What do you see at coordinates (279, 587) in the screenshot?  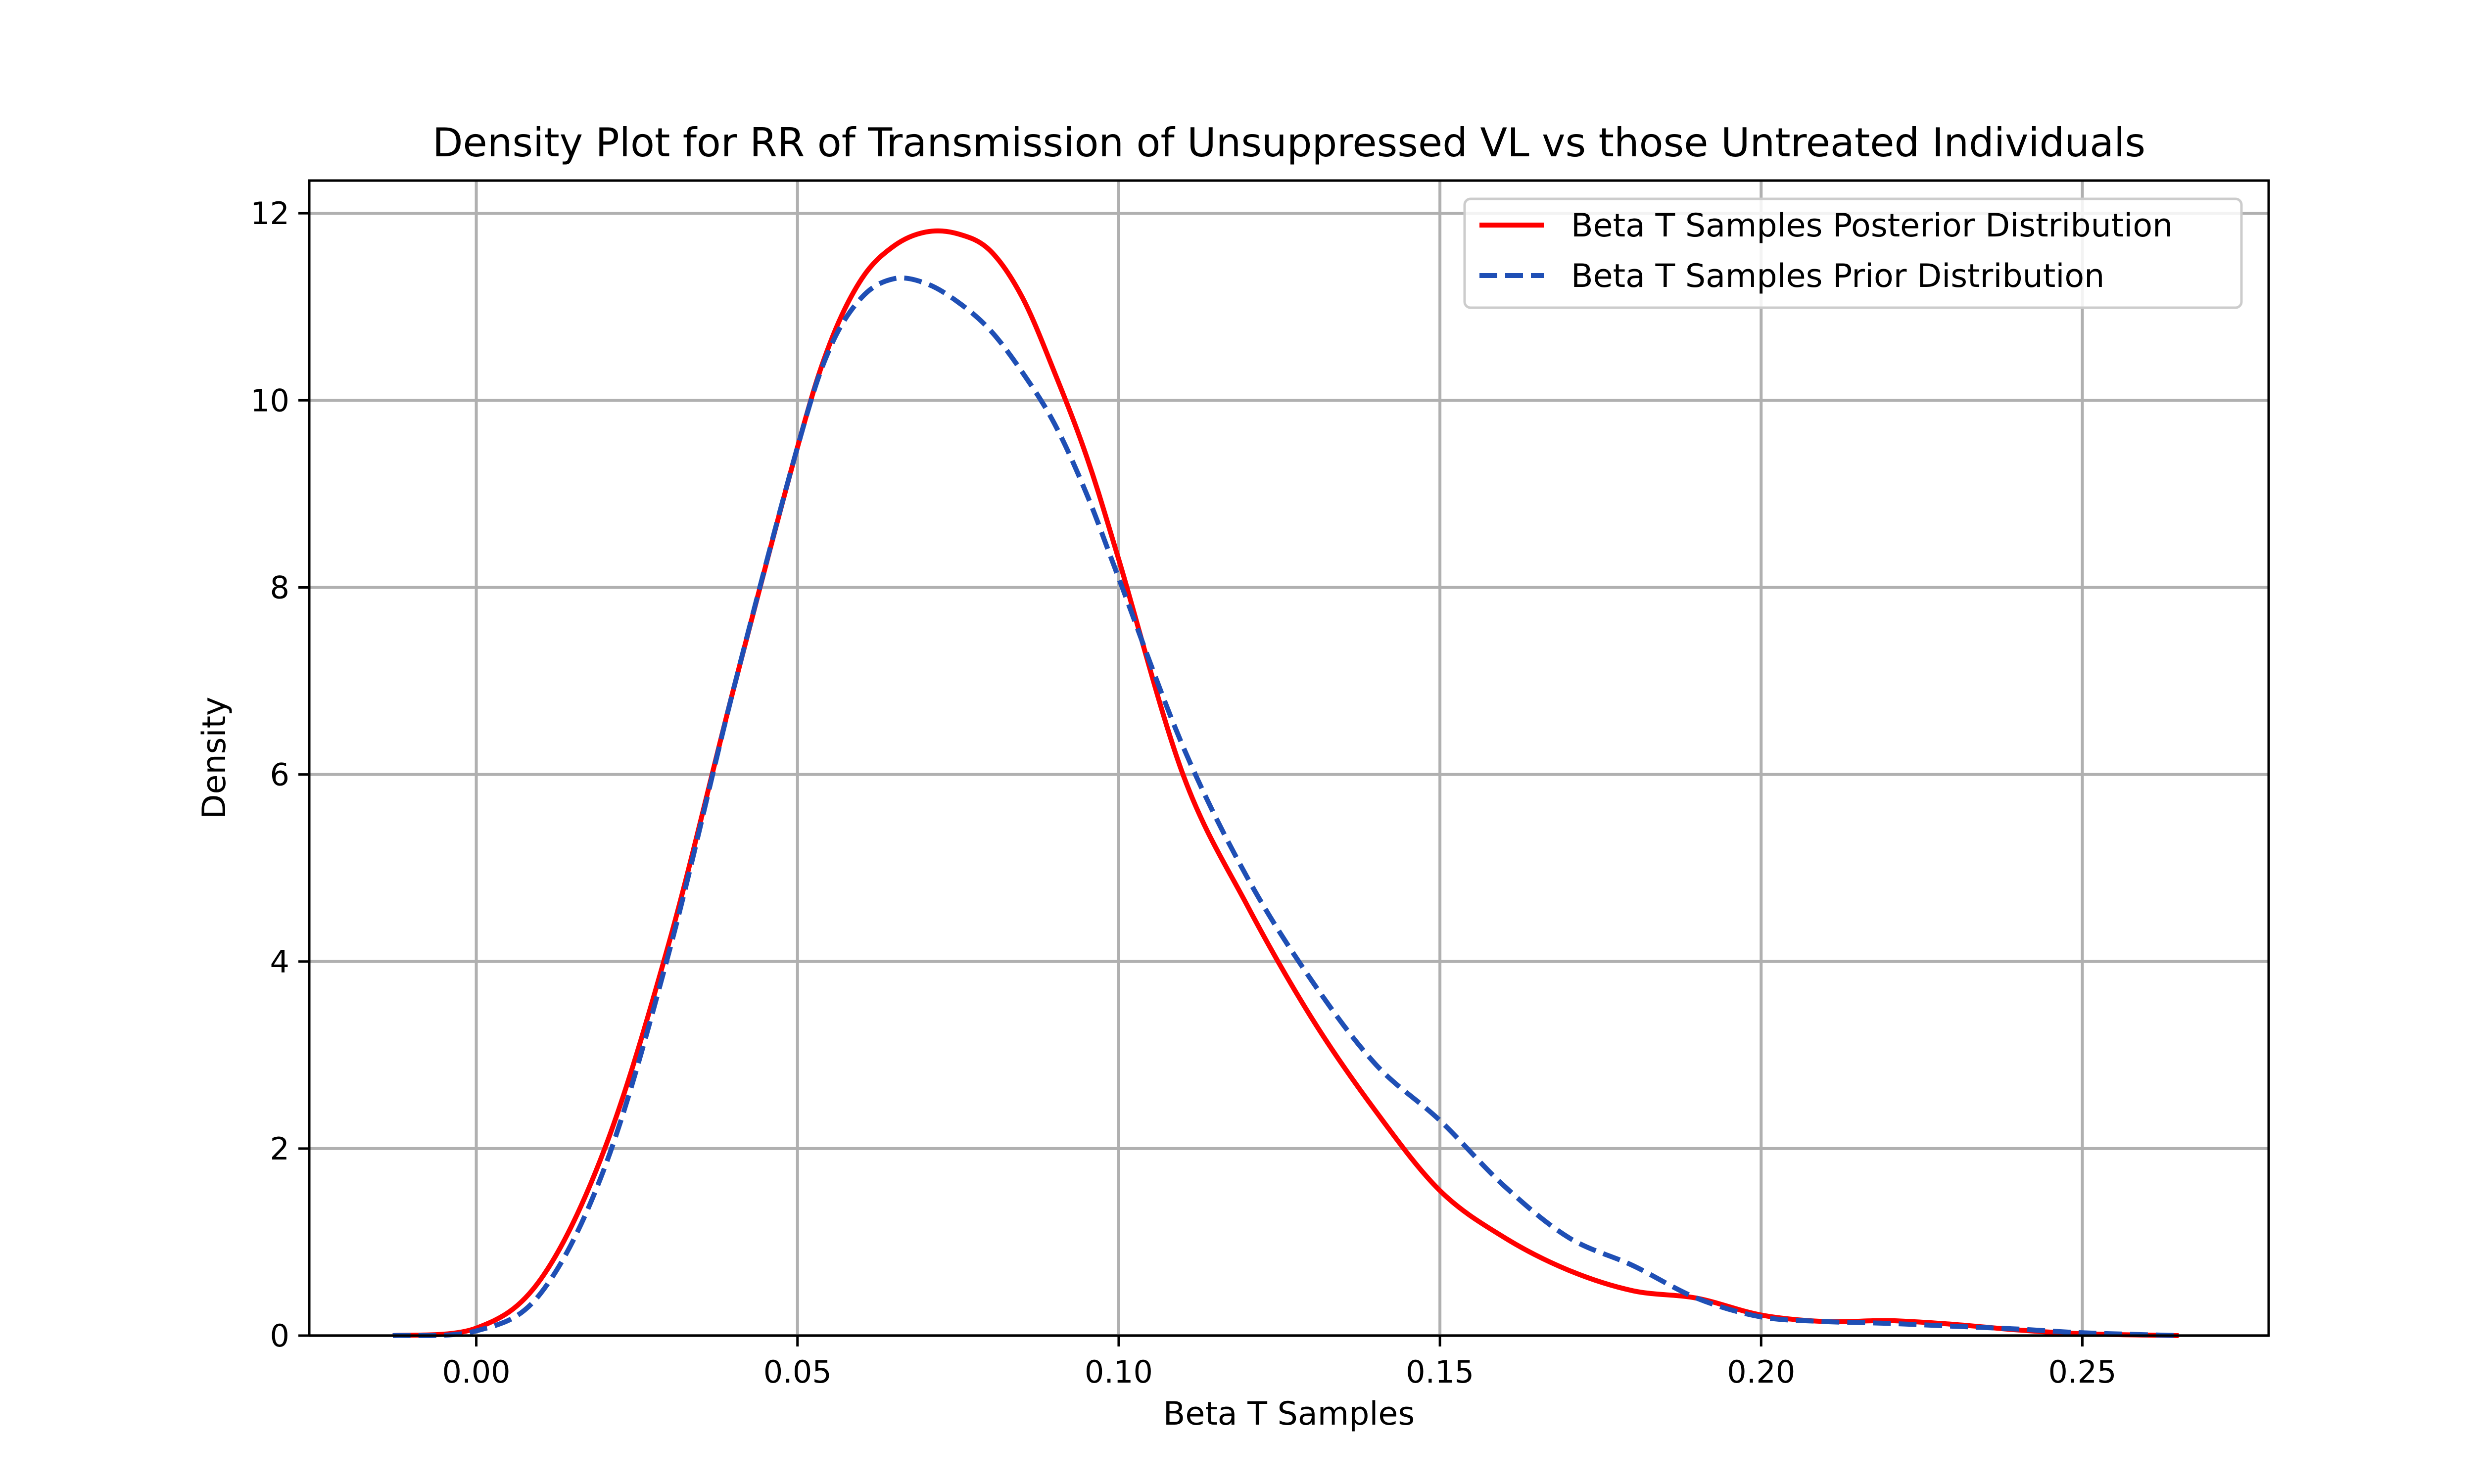 I see `y-tick-label: 8` at bounding box center [279, 587].